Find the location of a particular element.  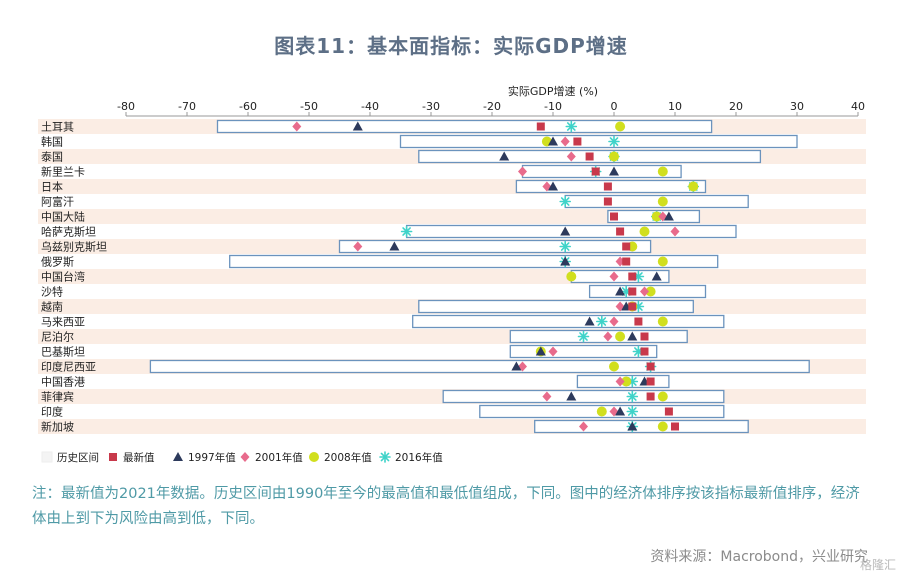

x-tick-label: -70 is located at coordinates (187, 106).